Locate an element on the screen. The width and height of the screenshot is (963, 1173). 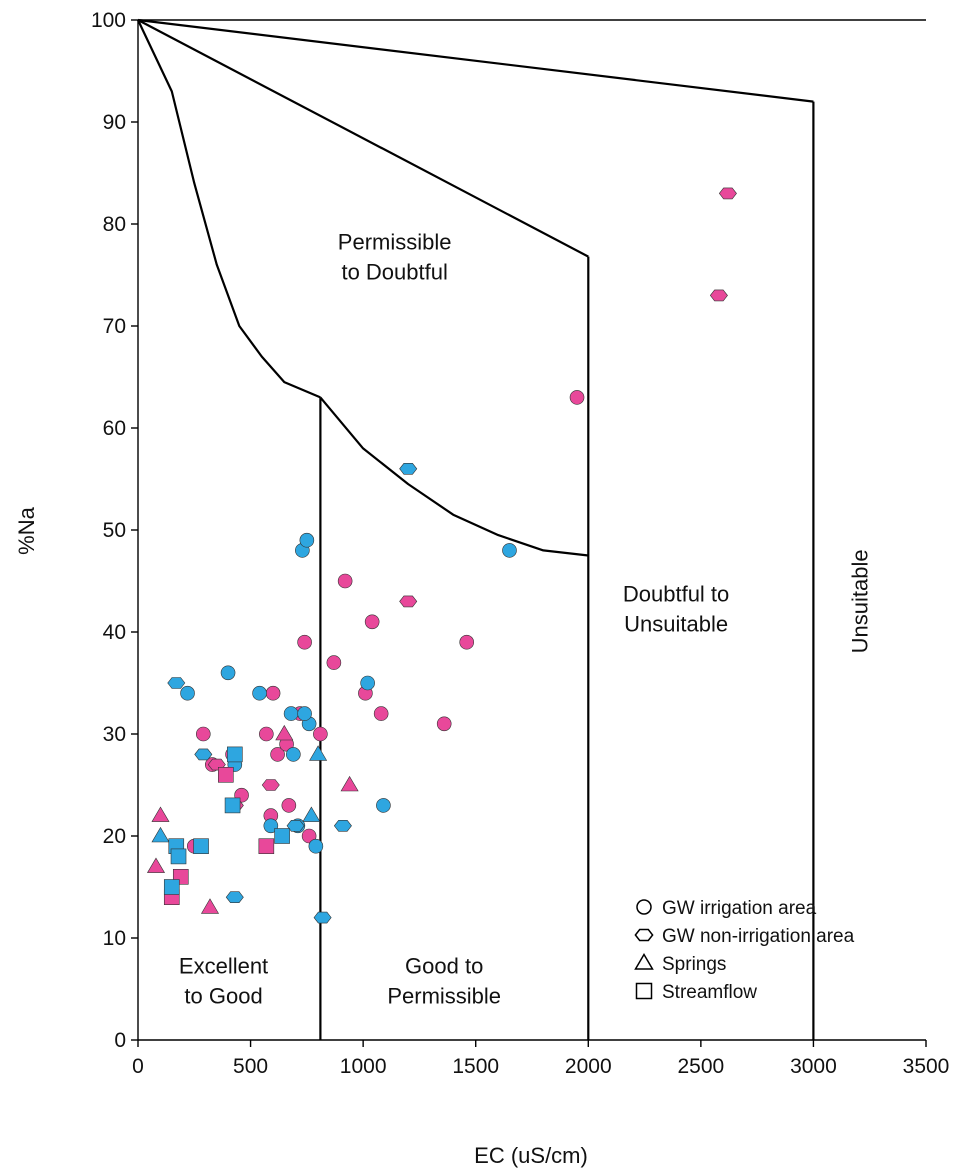
region-label: Excellent is located at coordinates (223, 966).